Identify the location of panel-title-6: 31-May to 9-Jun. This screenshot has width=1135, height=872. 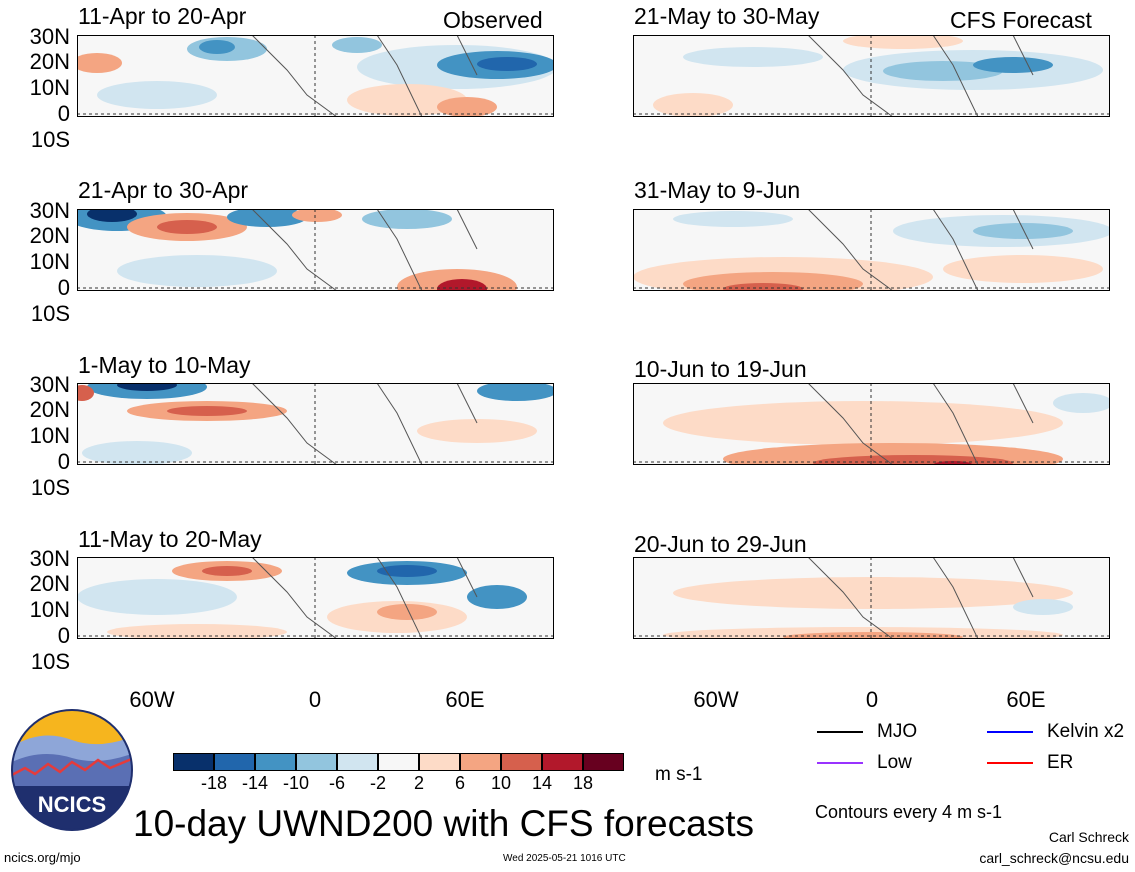
(717, 190).